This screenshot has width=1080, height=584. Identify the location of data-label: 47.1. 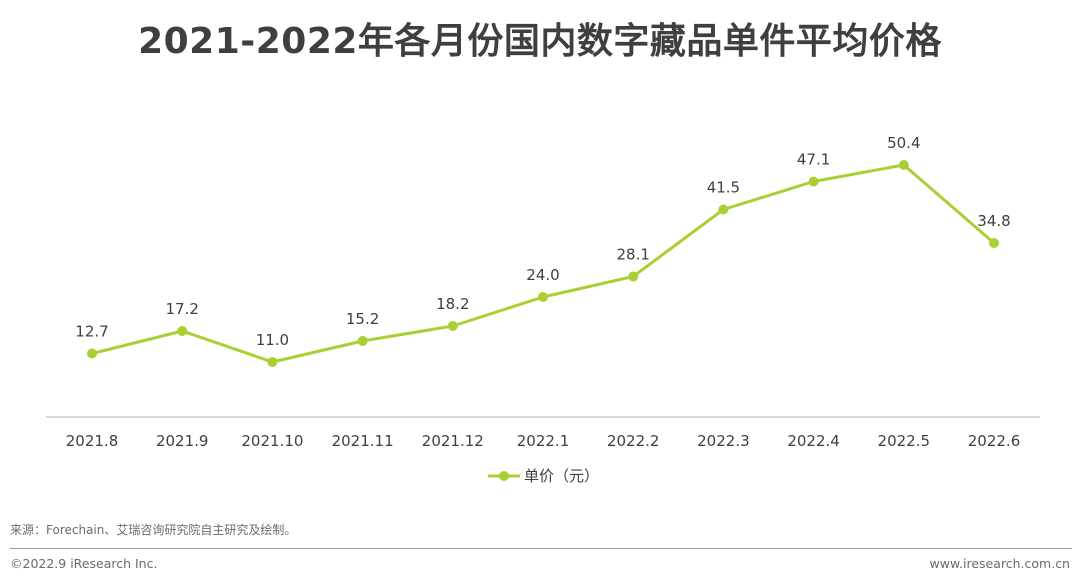
(813, 160).